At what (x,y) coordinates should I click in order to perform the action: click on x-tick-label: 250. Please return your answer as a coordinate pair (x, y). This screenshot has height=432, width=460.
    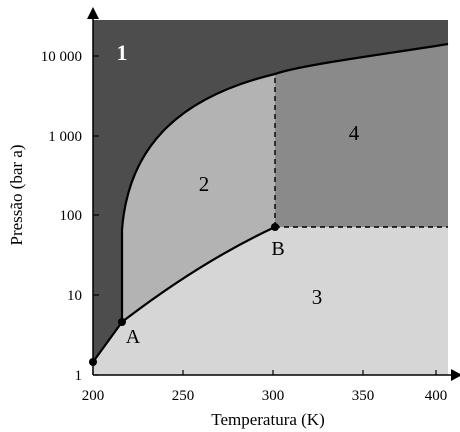
    Looking at the image, I should click on (183, 396).